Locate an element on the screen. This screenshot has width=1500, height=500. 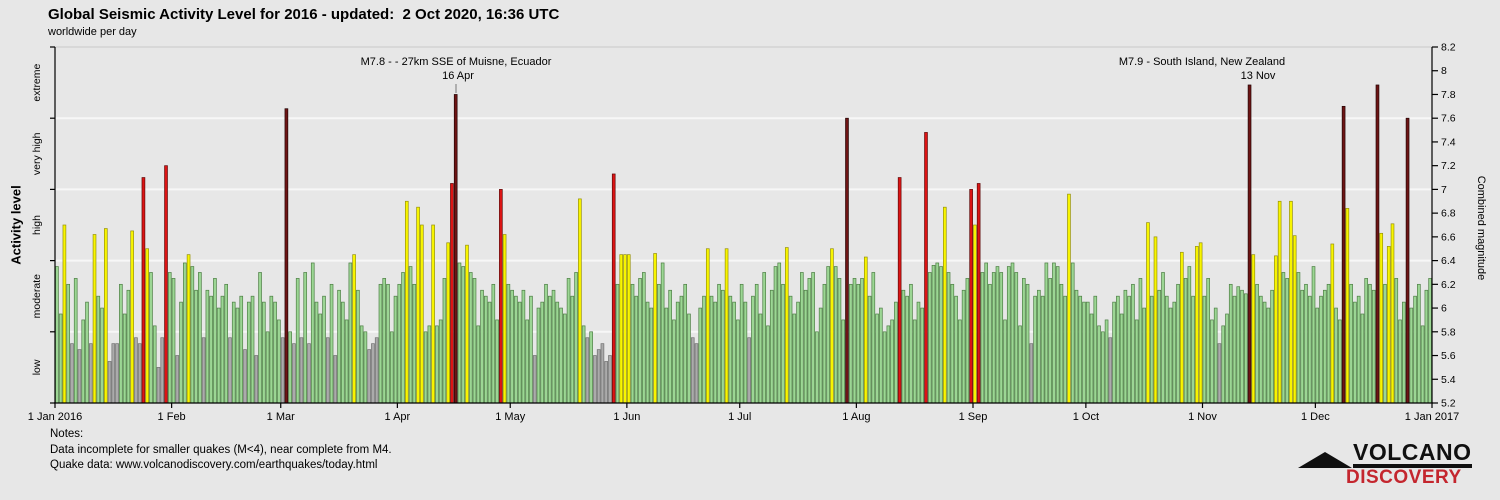
notes-title: Notes: is located at coordinates (67, 434).